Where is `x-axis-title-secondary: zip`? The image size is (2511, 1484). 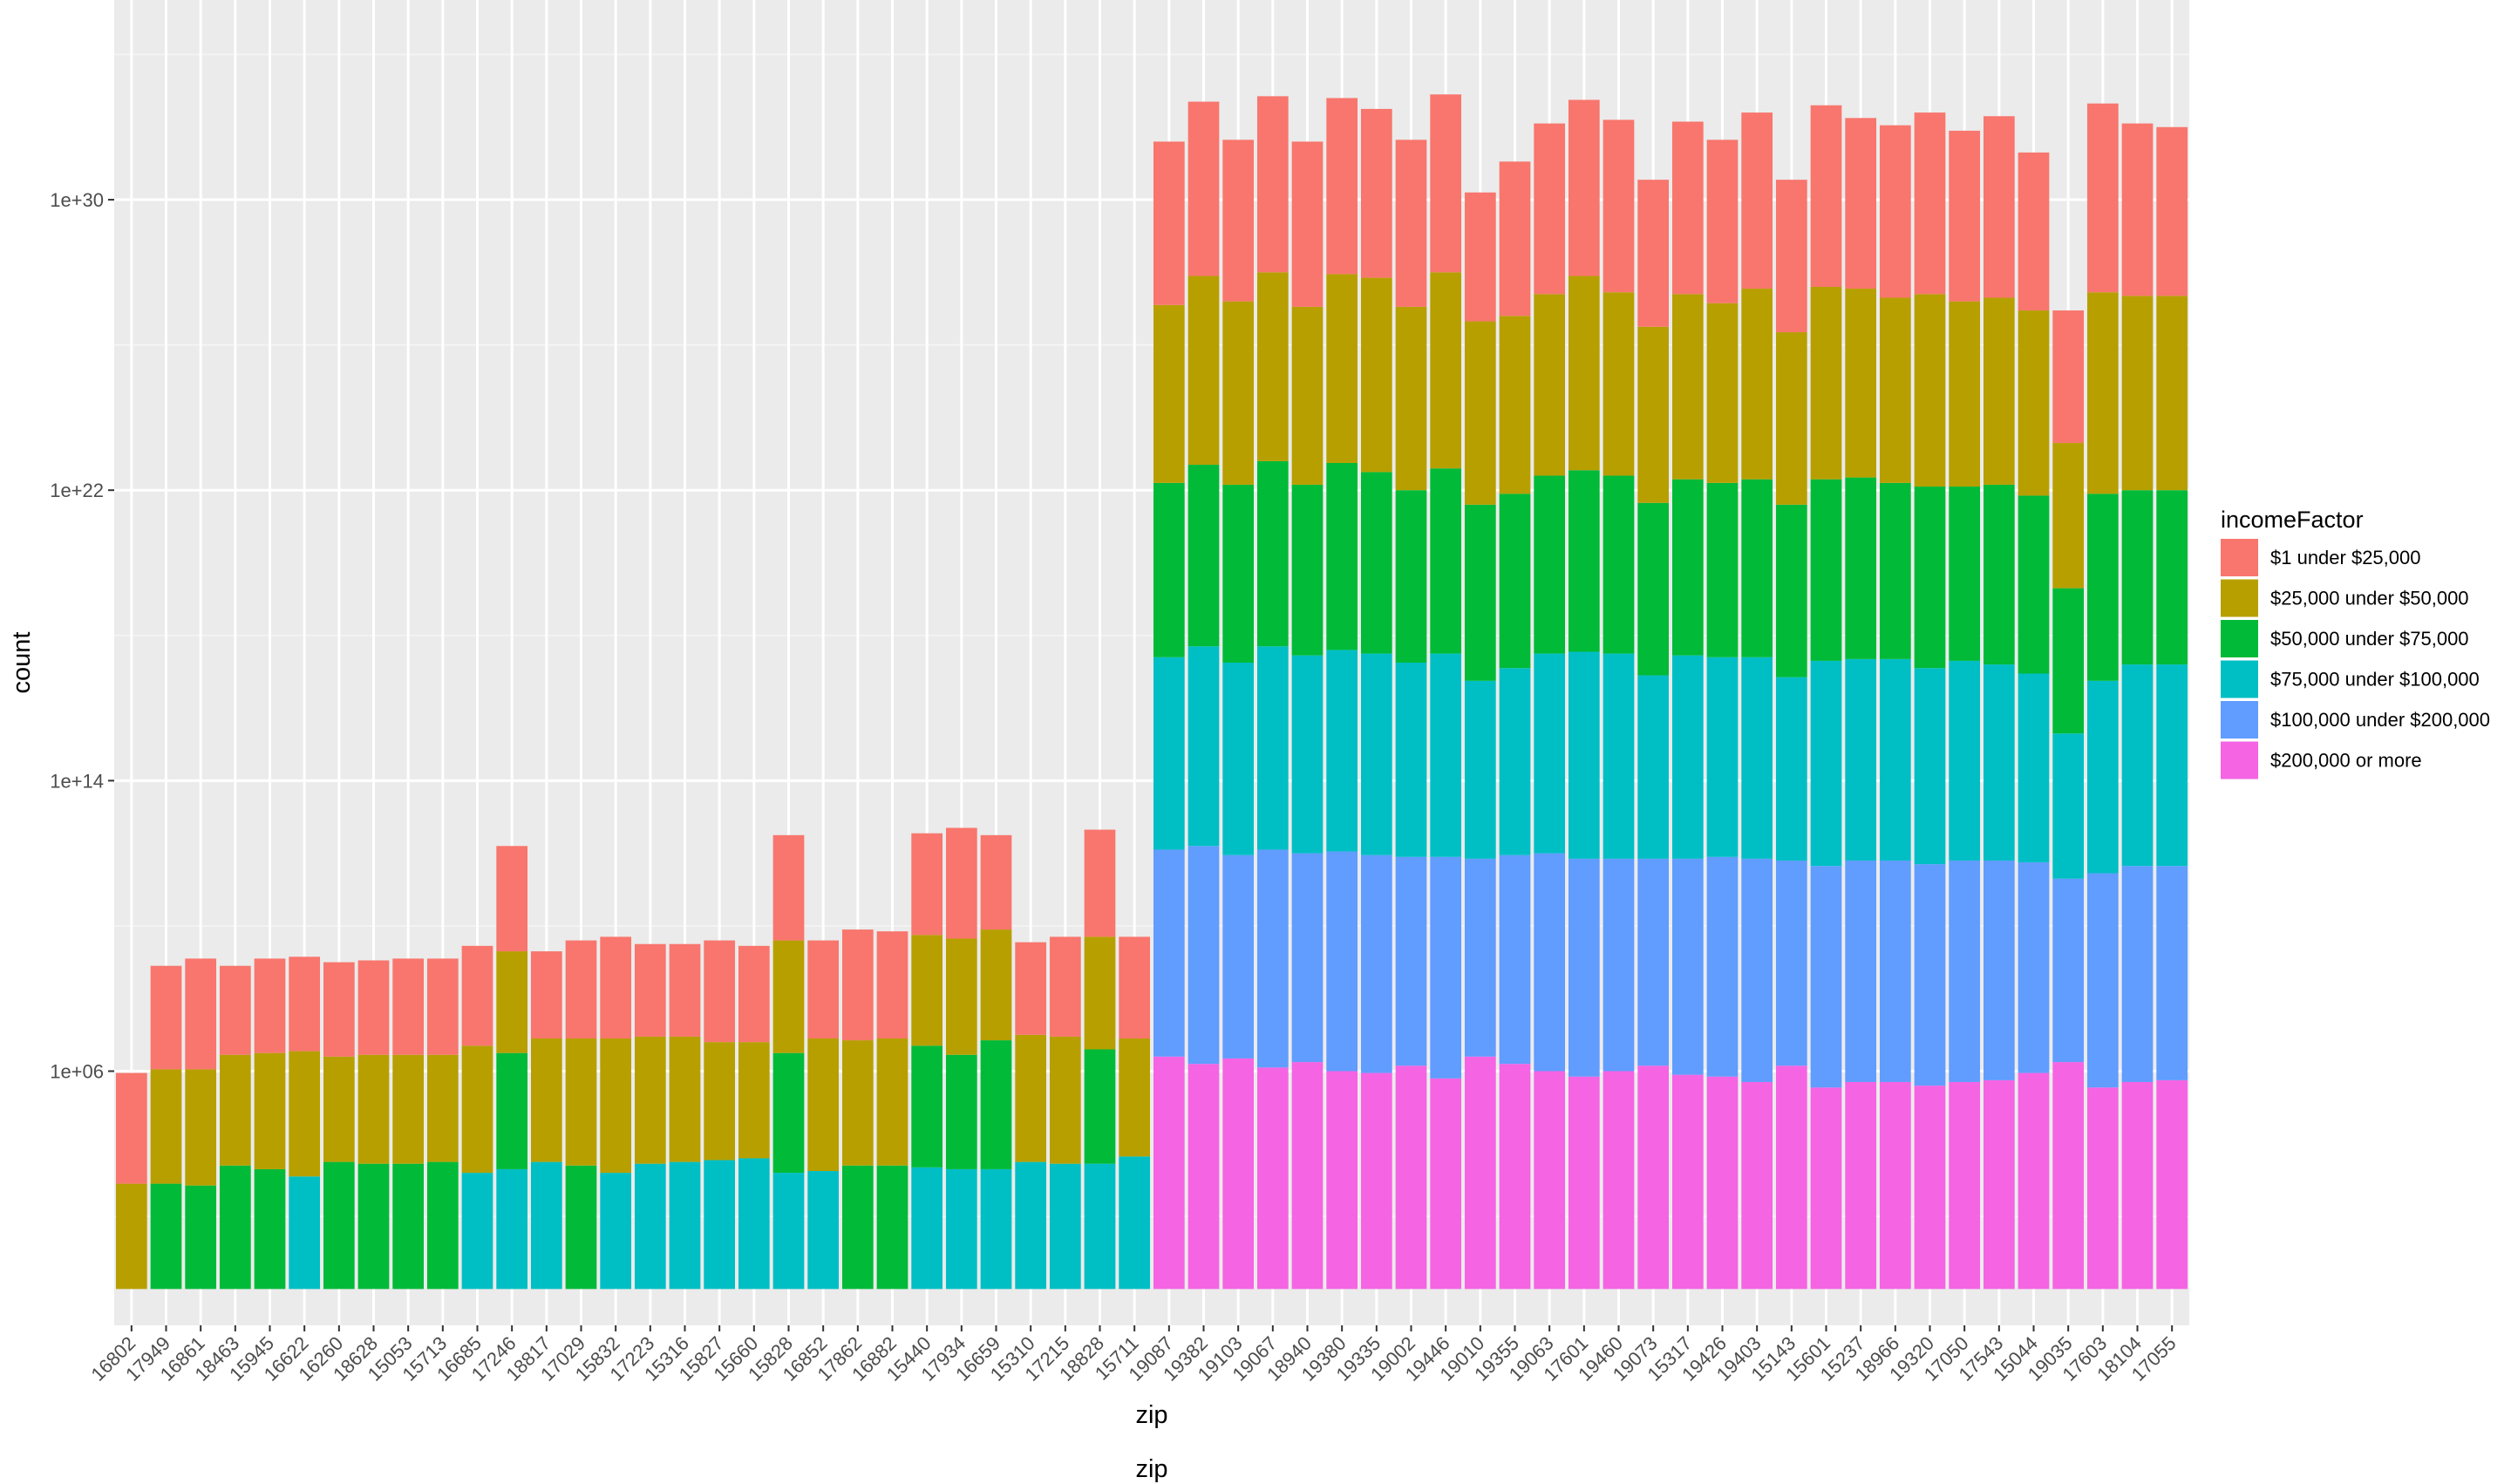 x-axis-title-secondary: zip is located at coordinates (1151, 1469).